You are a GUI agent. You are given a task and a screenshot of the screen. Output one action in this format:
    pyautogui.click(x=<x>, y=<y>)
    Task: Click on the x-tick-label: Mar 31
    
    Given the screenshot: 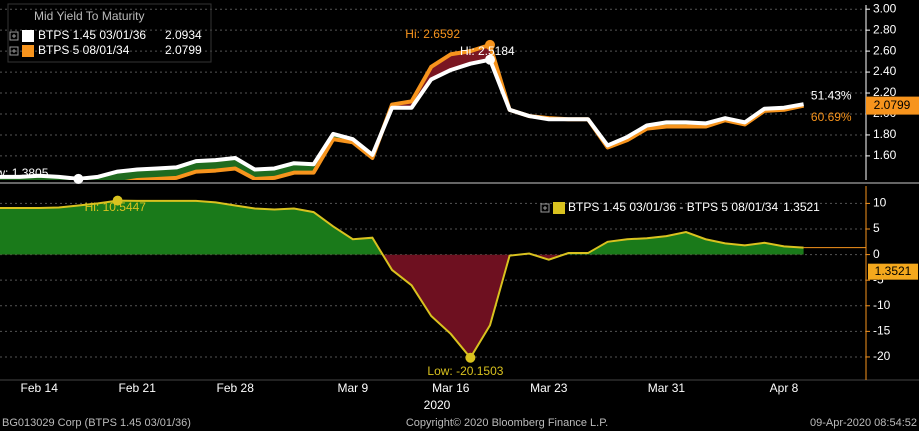 What is the action you would take?
    pyautogui.click(x=667, y=388)
    